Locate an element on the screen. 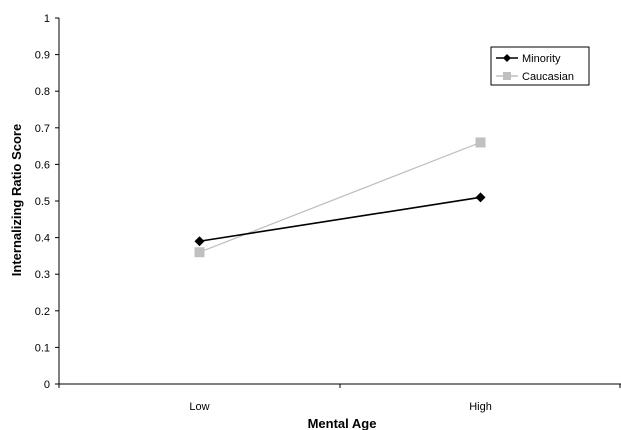  legend-marker-caucasian is located at coordinates (507, 76).